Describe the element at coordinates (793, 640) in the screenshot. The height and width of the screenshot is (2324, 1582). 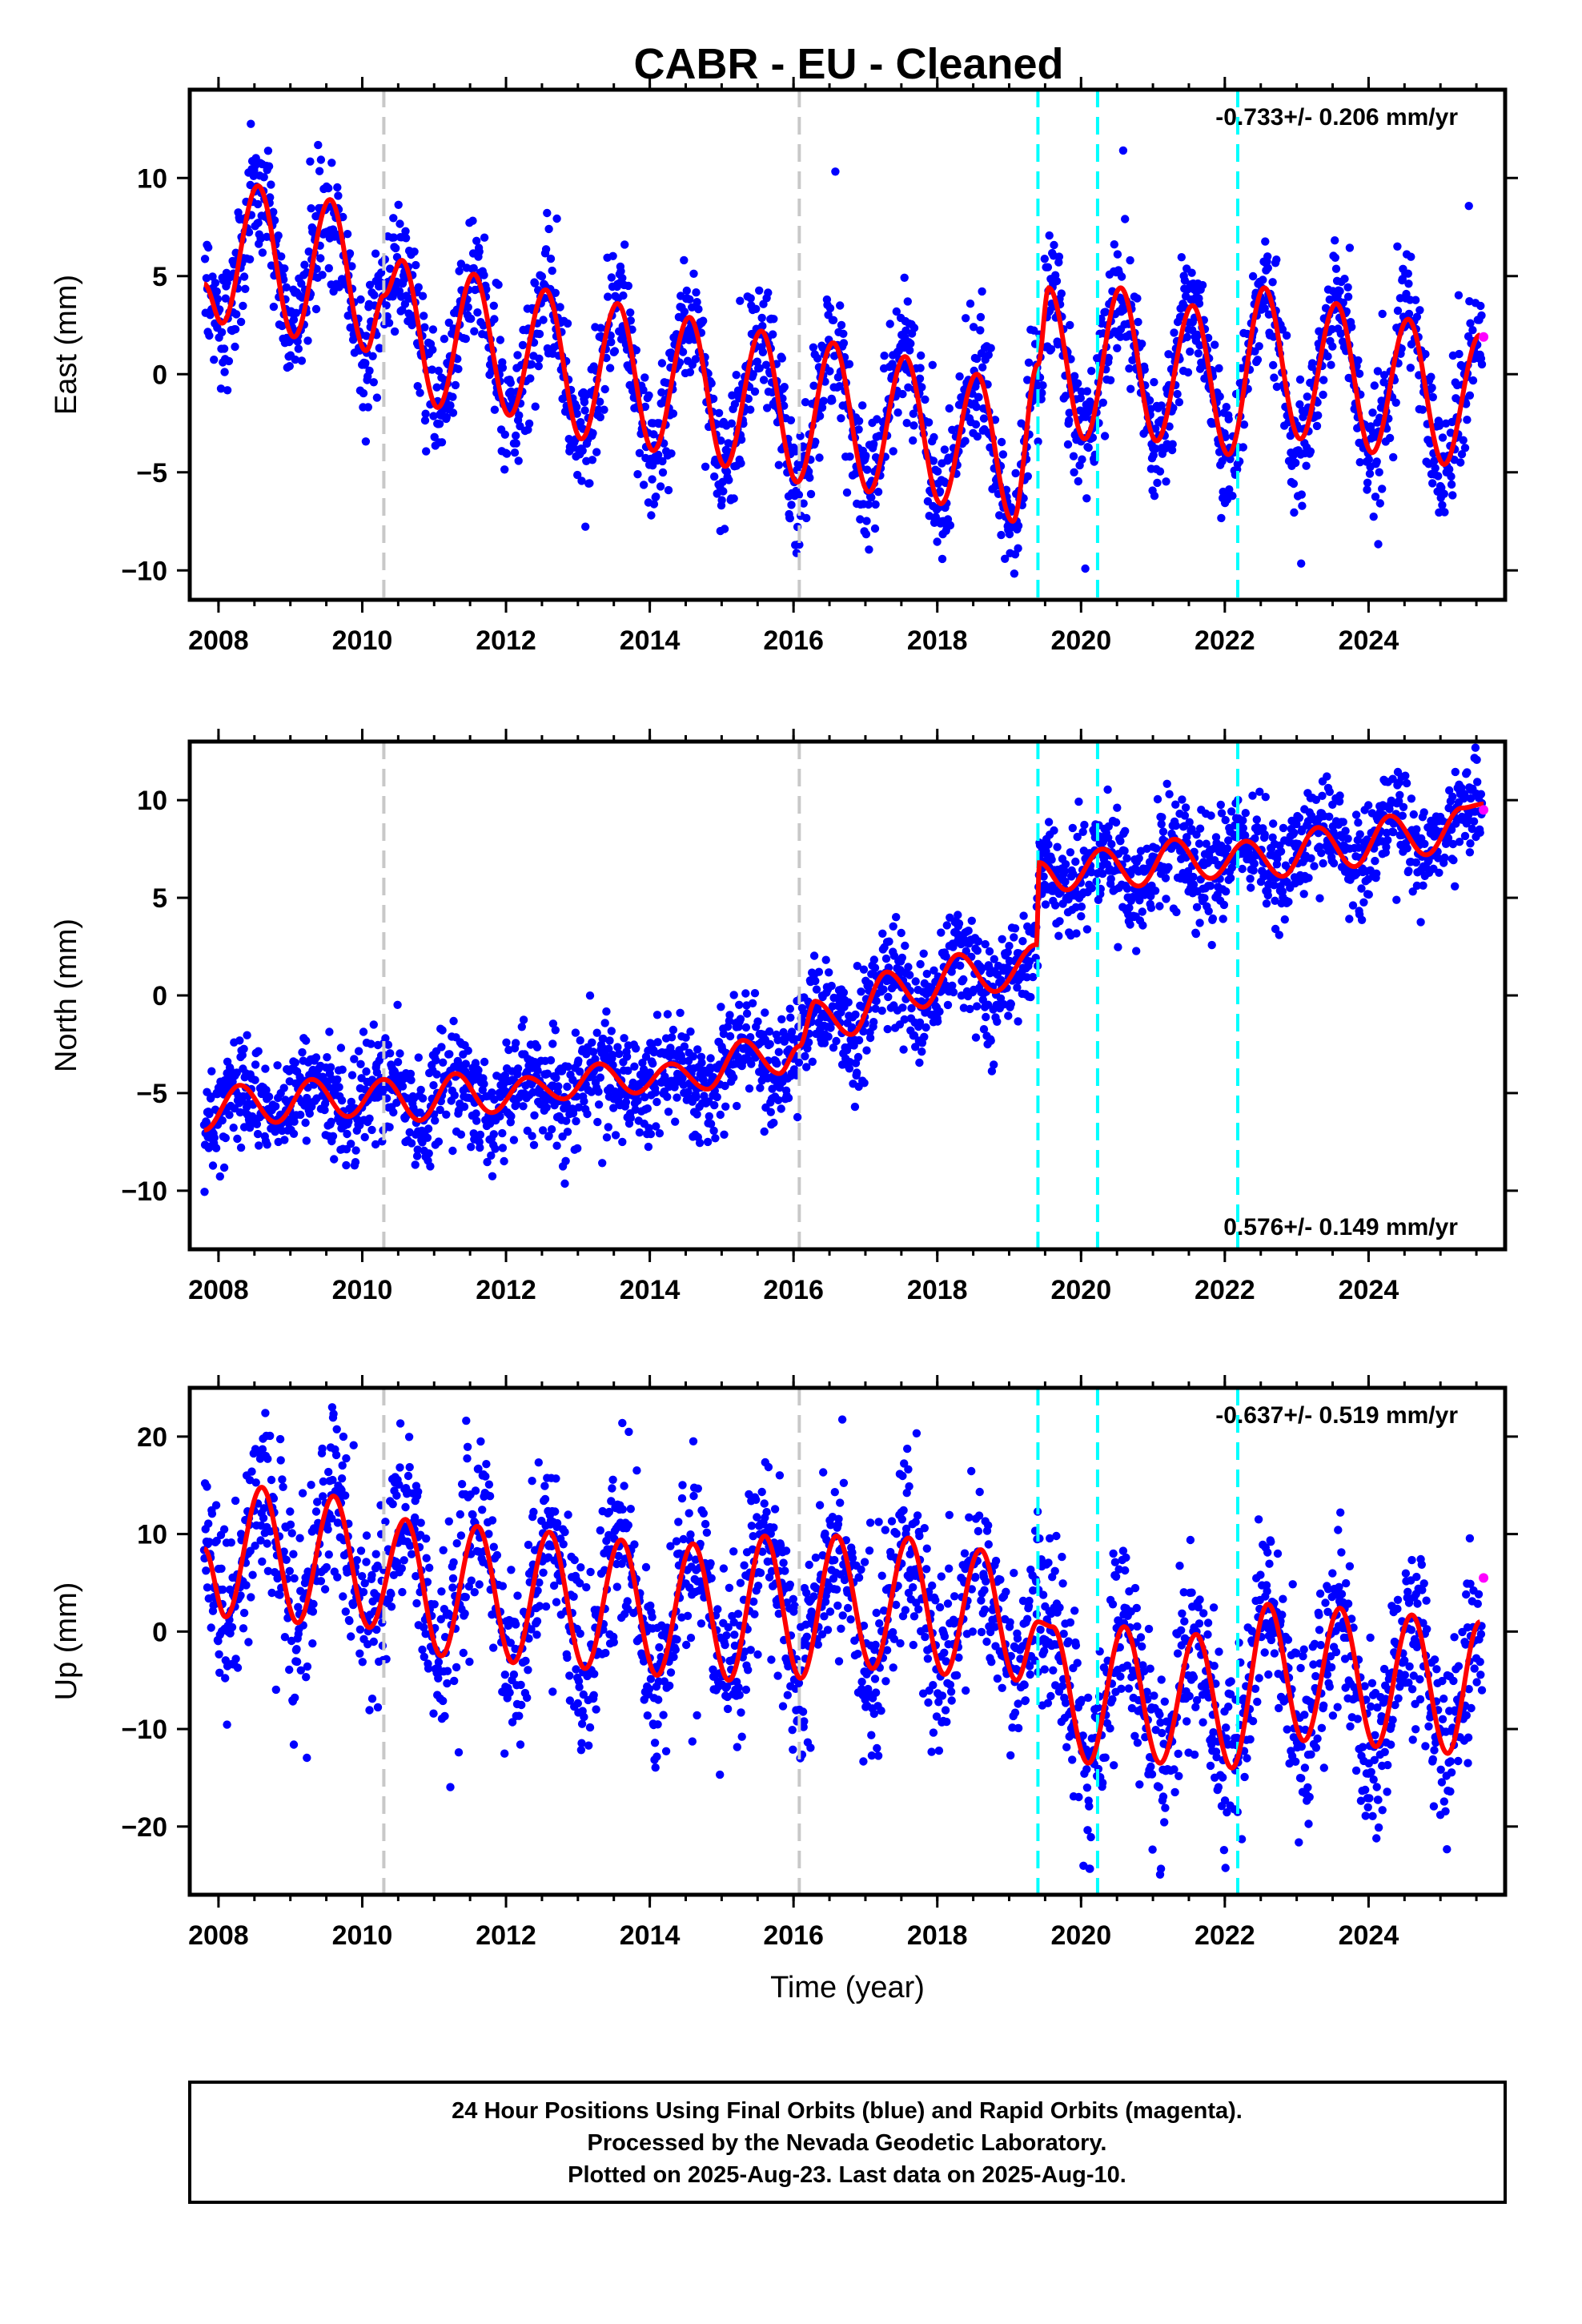
I see `x-tick-label: 2016` at that location.